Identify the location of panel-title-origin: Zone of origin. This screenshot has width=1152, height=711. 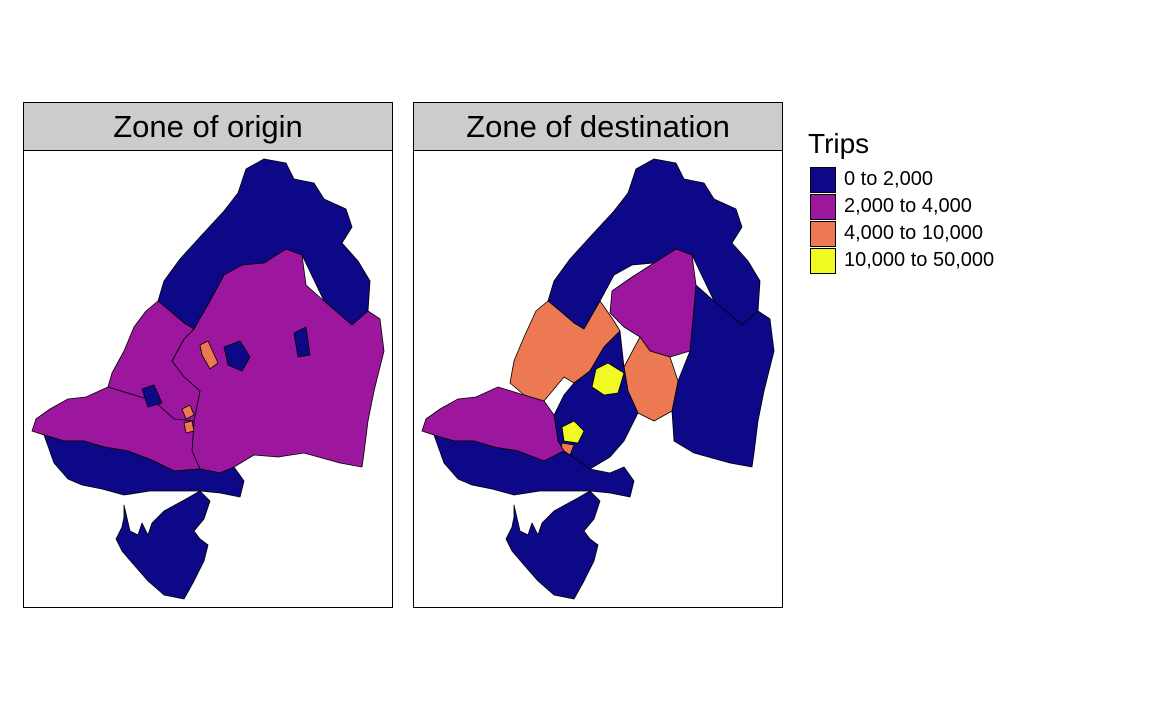
(208, 127).